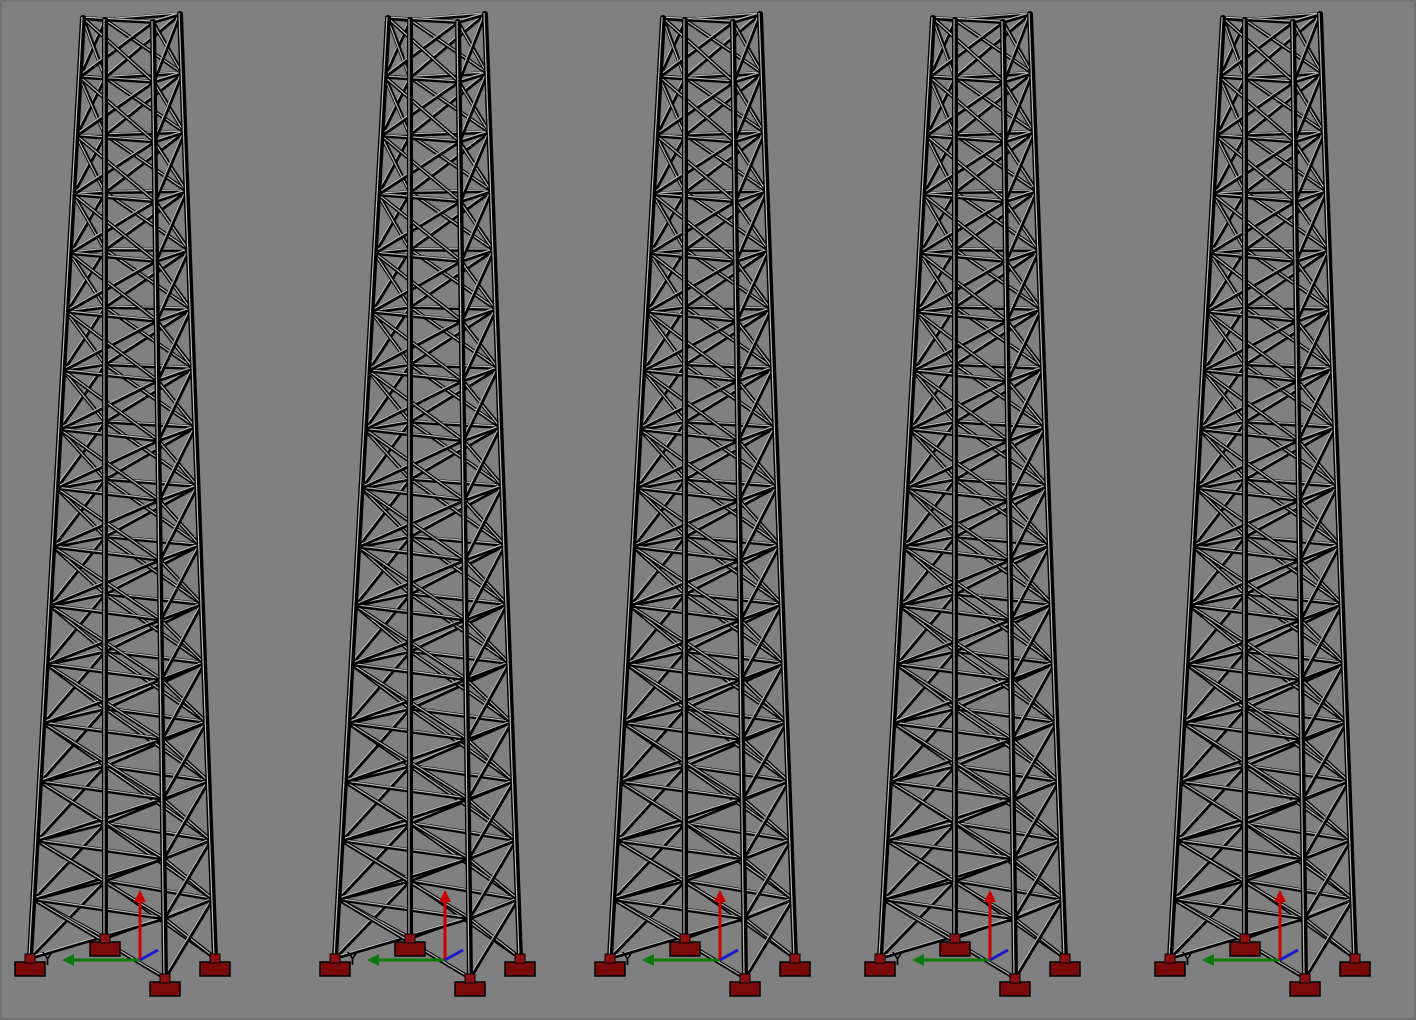  I want to click on tower: Y, so click(702, 504).